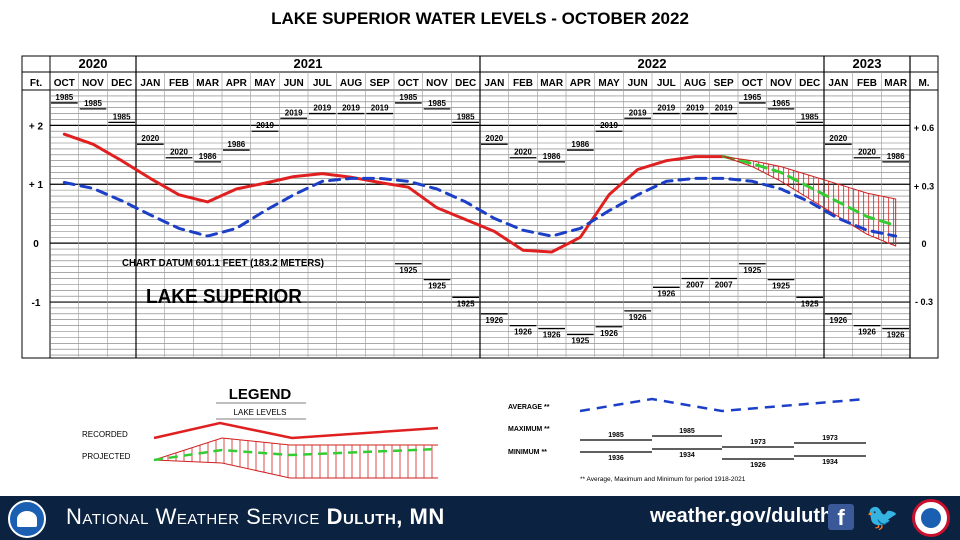 This screenshot has height=540, width=960. I want to click on series-projected-min, so click(810, 201).